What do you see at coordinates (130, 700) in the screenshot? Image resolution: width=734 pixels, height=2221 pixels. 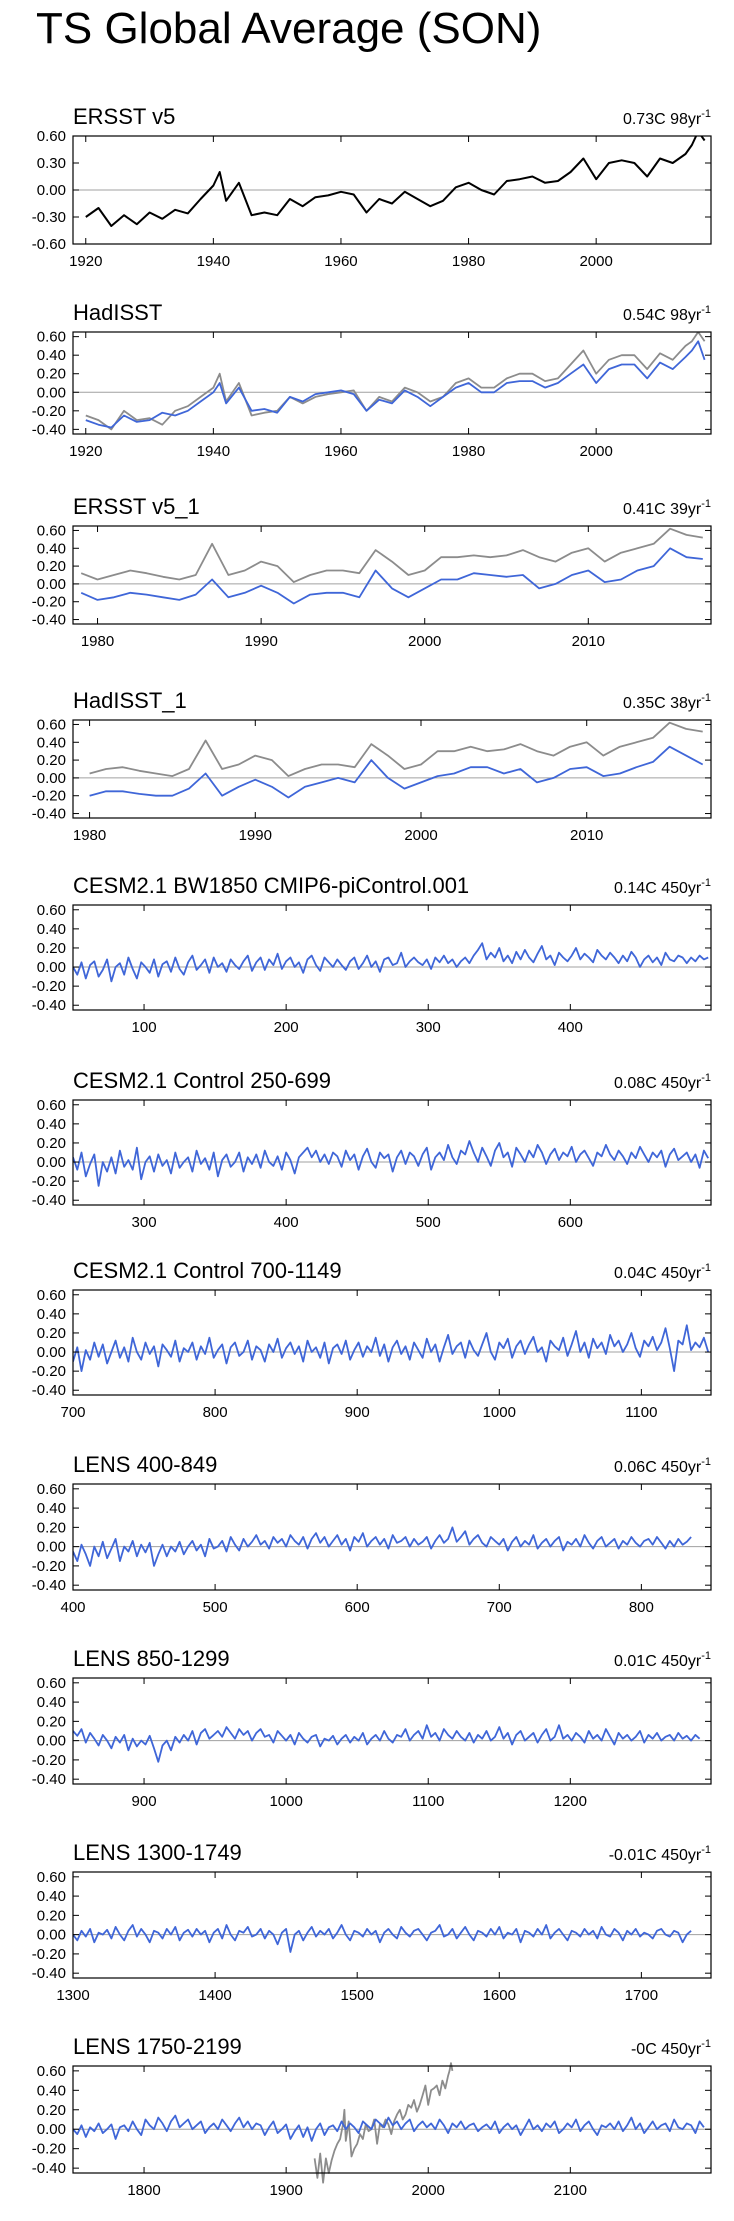 I see `panel-title: HadISST_1` at bounding box center [130, 700].